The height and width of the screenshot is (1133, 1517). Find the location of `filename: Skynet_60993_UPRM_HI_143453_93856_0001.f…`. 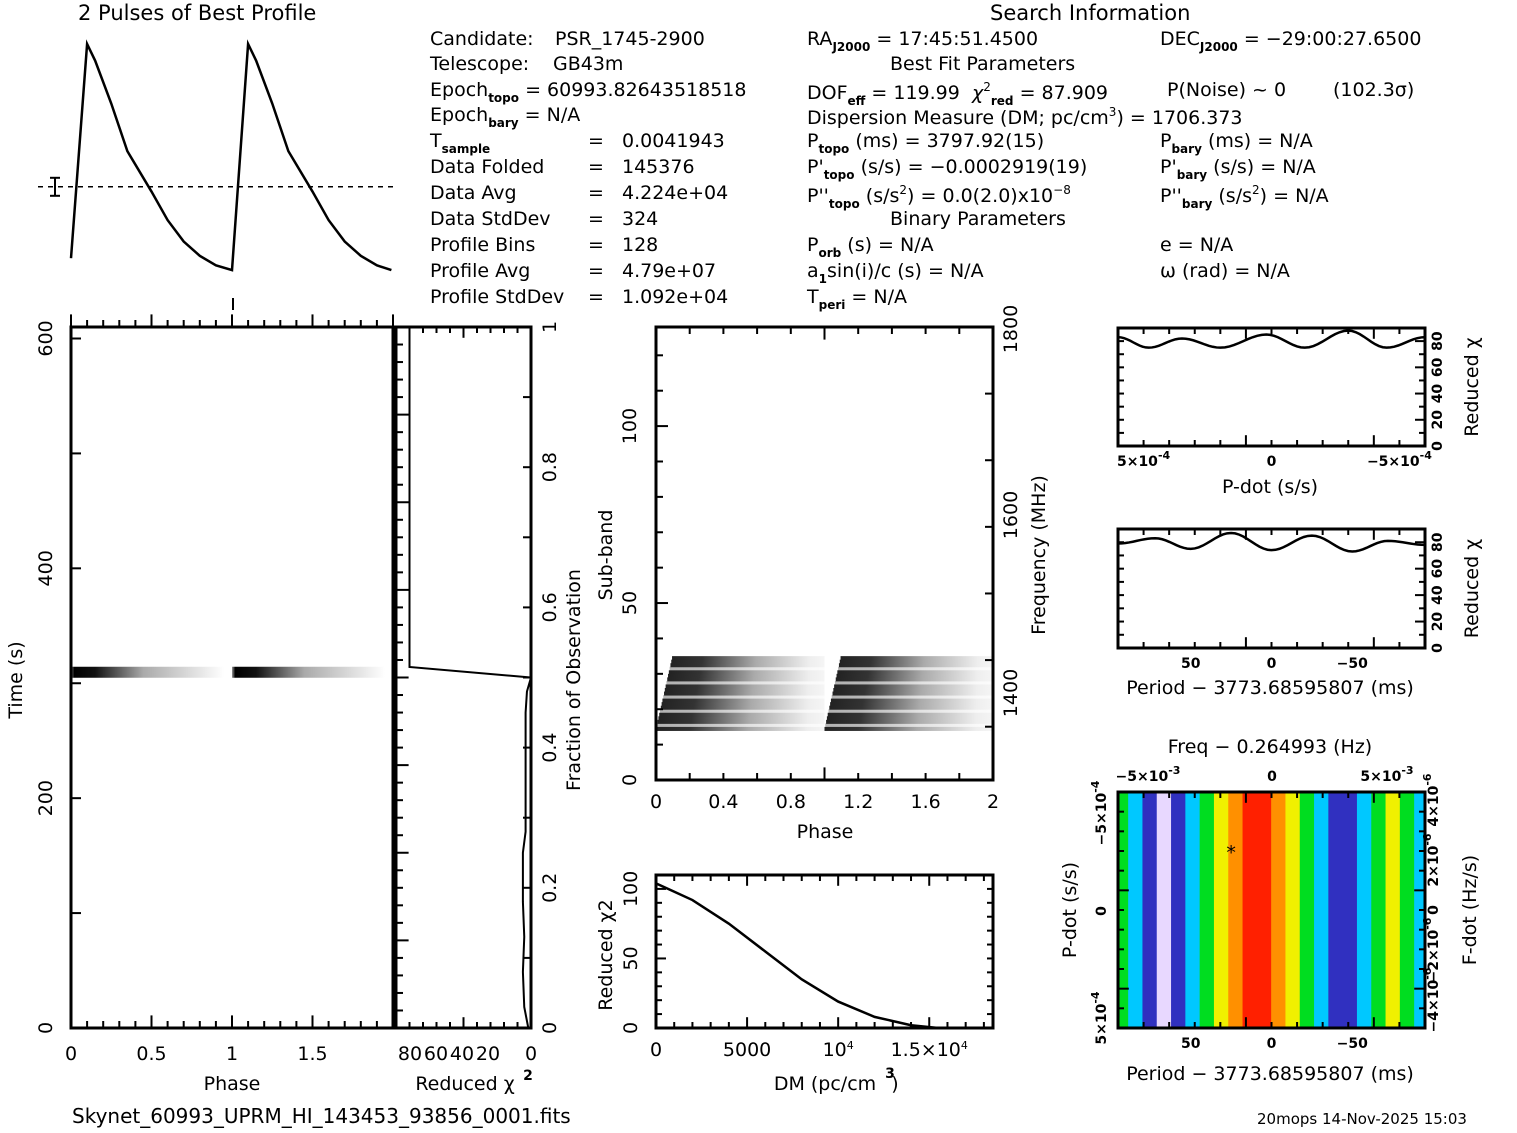

filename: Skynet_60993_UPRM_HI_143453_93856_0001.f… is located at coordinates (321, 1116).